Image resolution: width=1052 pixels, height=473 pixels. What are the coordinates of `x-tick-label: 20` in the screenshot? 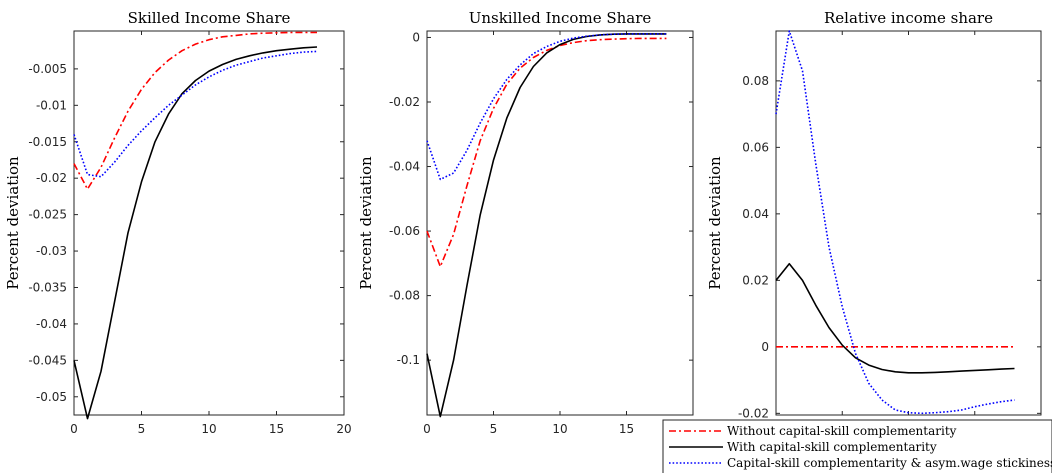 It's located at (343, 429).